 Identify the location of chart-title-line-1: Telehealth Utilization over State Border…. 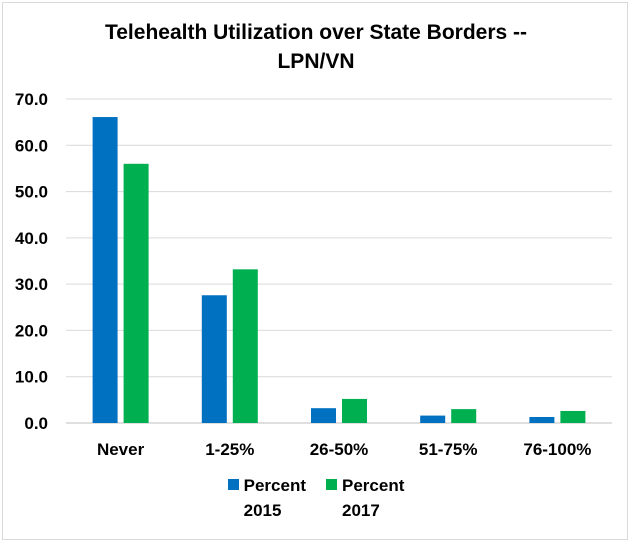
(316, 32).